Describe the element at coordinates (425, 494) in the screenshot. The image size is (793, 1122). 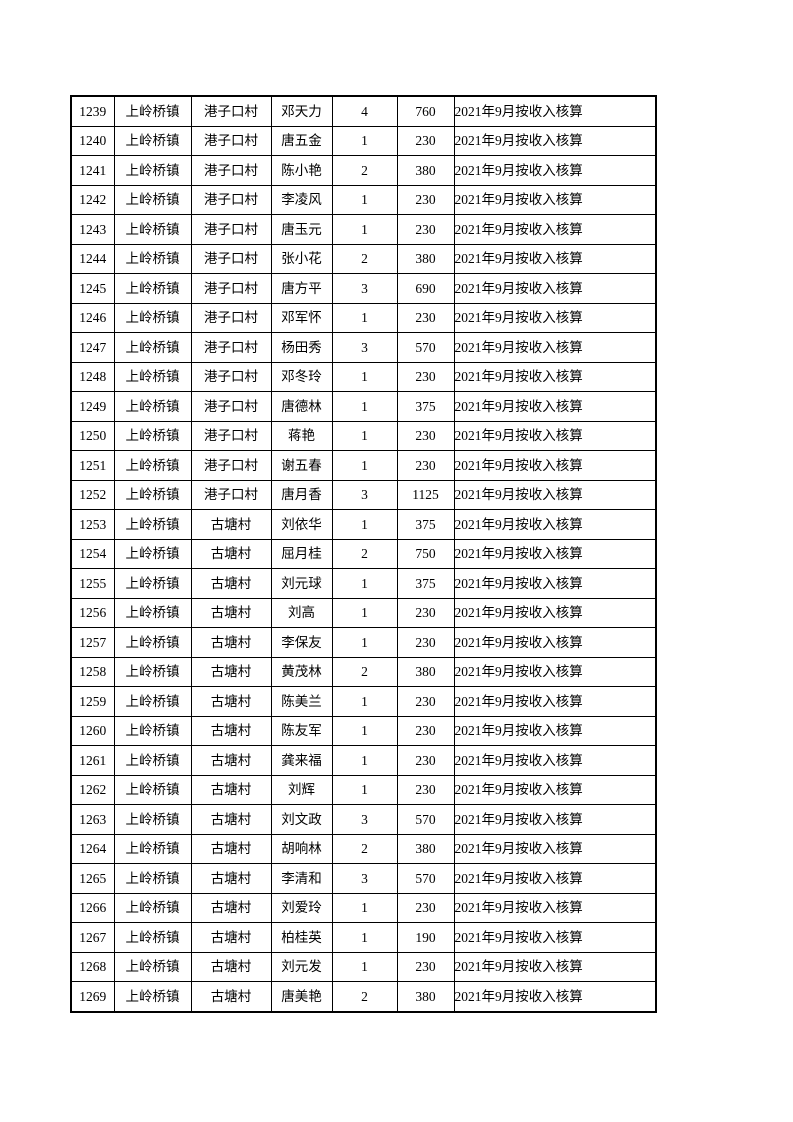
I see `cell-amount: 1125` at that location.